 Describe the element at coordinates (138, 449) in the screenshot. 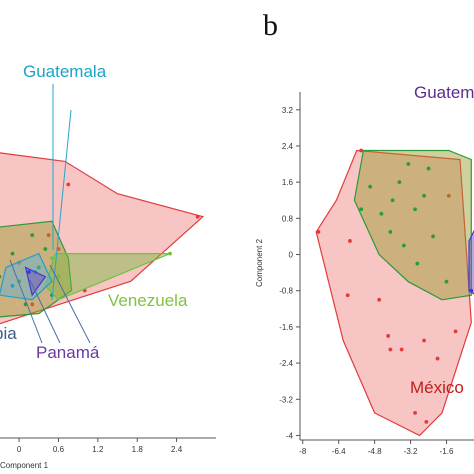

I see `x-tick-label: 1.8` at that location.